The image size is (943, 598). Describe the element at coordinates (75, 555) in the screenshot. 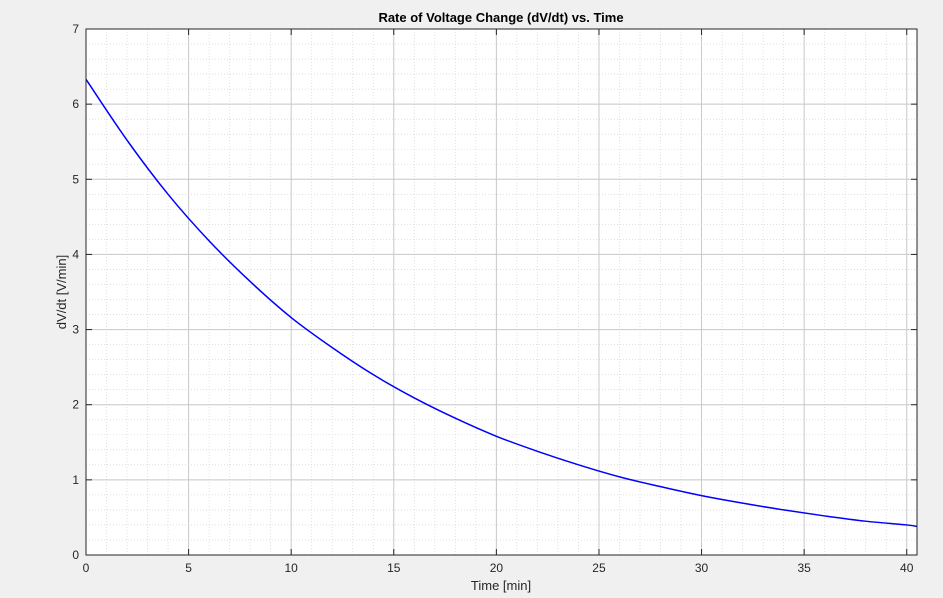

I see `y-tick-label: 0` at that location.